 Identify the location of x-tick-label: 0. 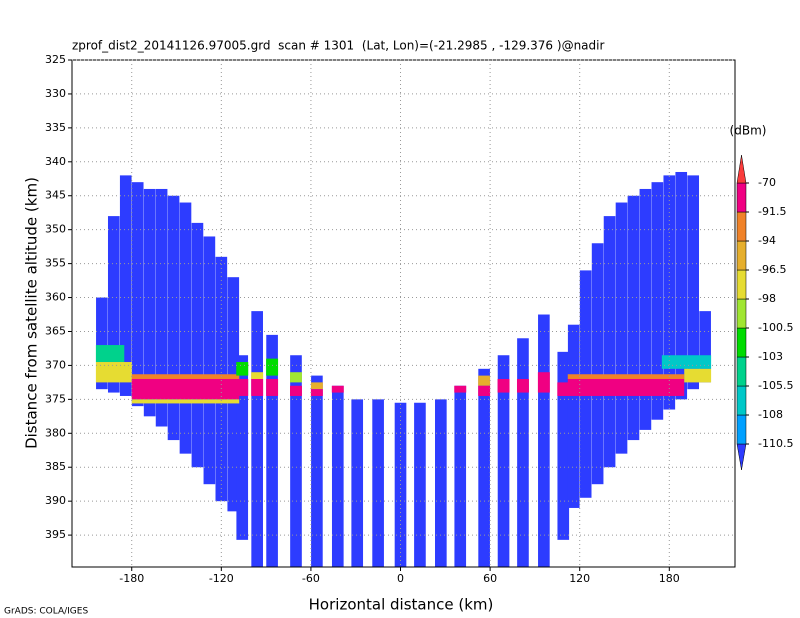
(400, 578).